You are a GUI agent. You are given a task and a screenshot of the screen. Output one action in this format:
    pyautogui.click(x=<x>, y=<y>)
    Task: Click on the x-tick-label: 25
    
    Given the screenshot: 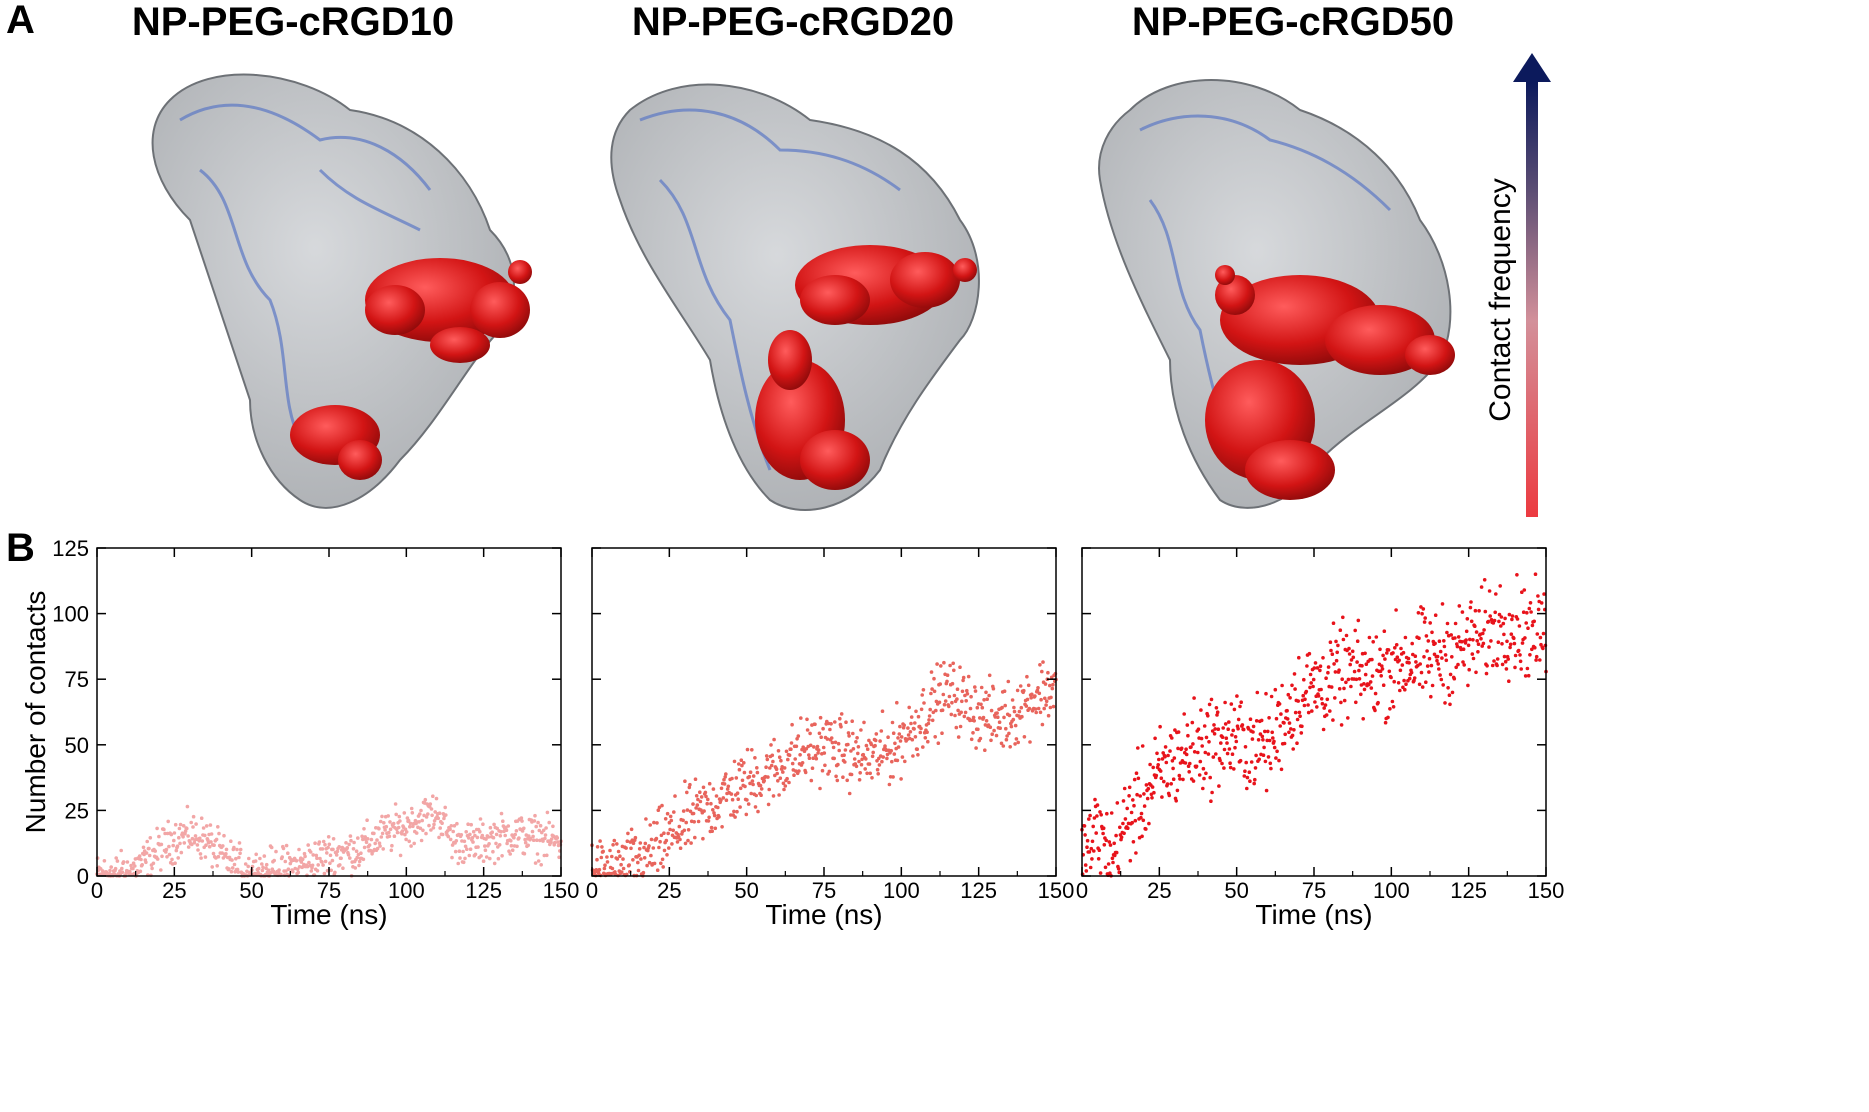 What is the action you would take?
    pyautogui.click(x=1159, y=890)
    